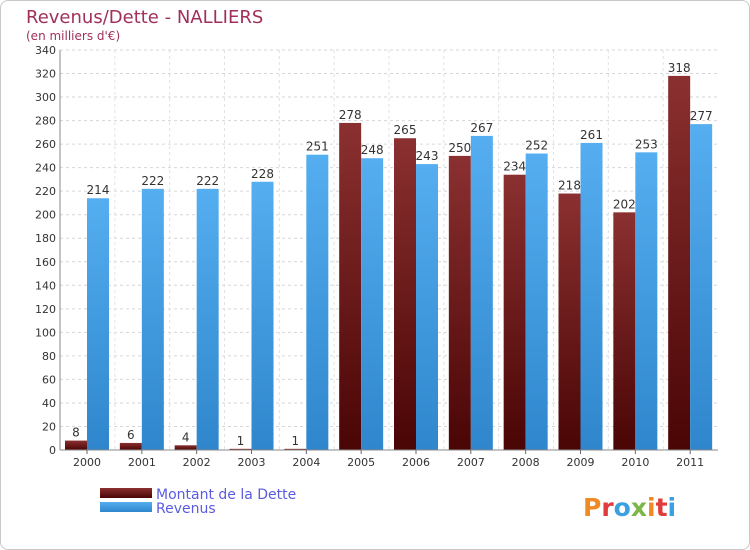 The width and height of the screenshot is (750, 550). I want to click on x-tick-label: 2010, so click(635, 462).